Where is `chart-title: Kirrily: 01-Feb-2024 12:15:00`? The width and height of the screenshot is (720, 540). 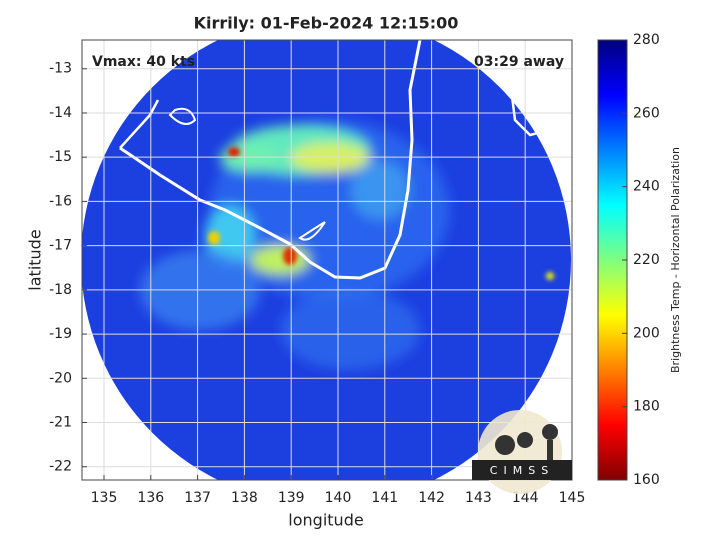 chart-title: Kirrily: 01-Feb-2024 12:15:00 is located at coordinates (326, 23).